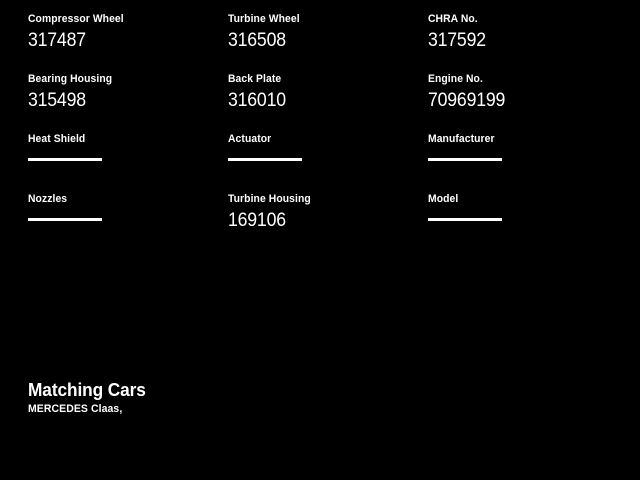  I want to click on spec-field: Back Plate 316010, so click(328, 102).